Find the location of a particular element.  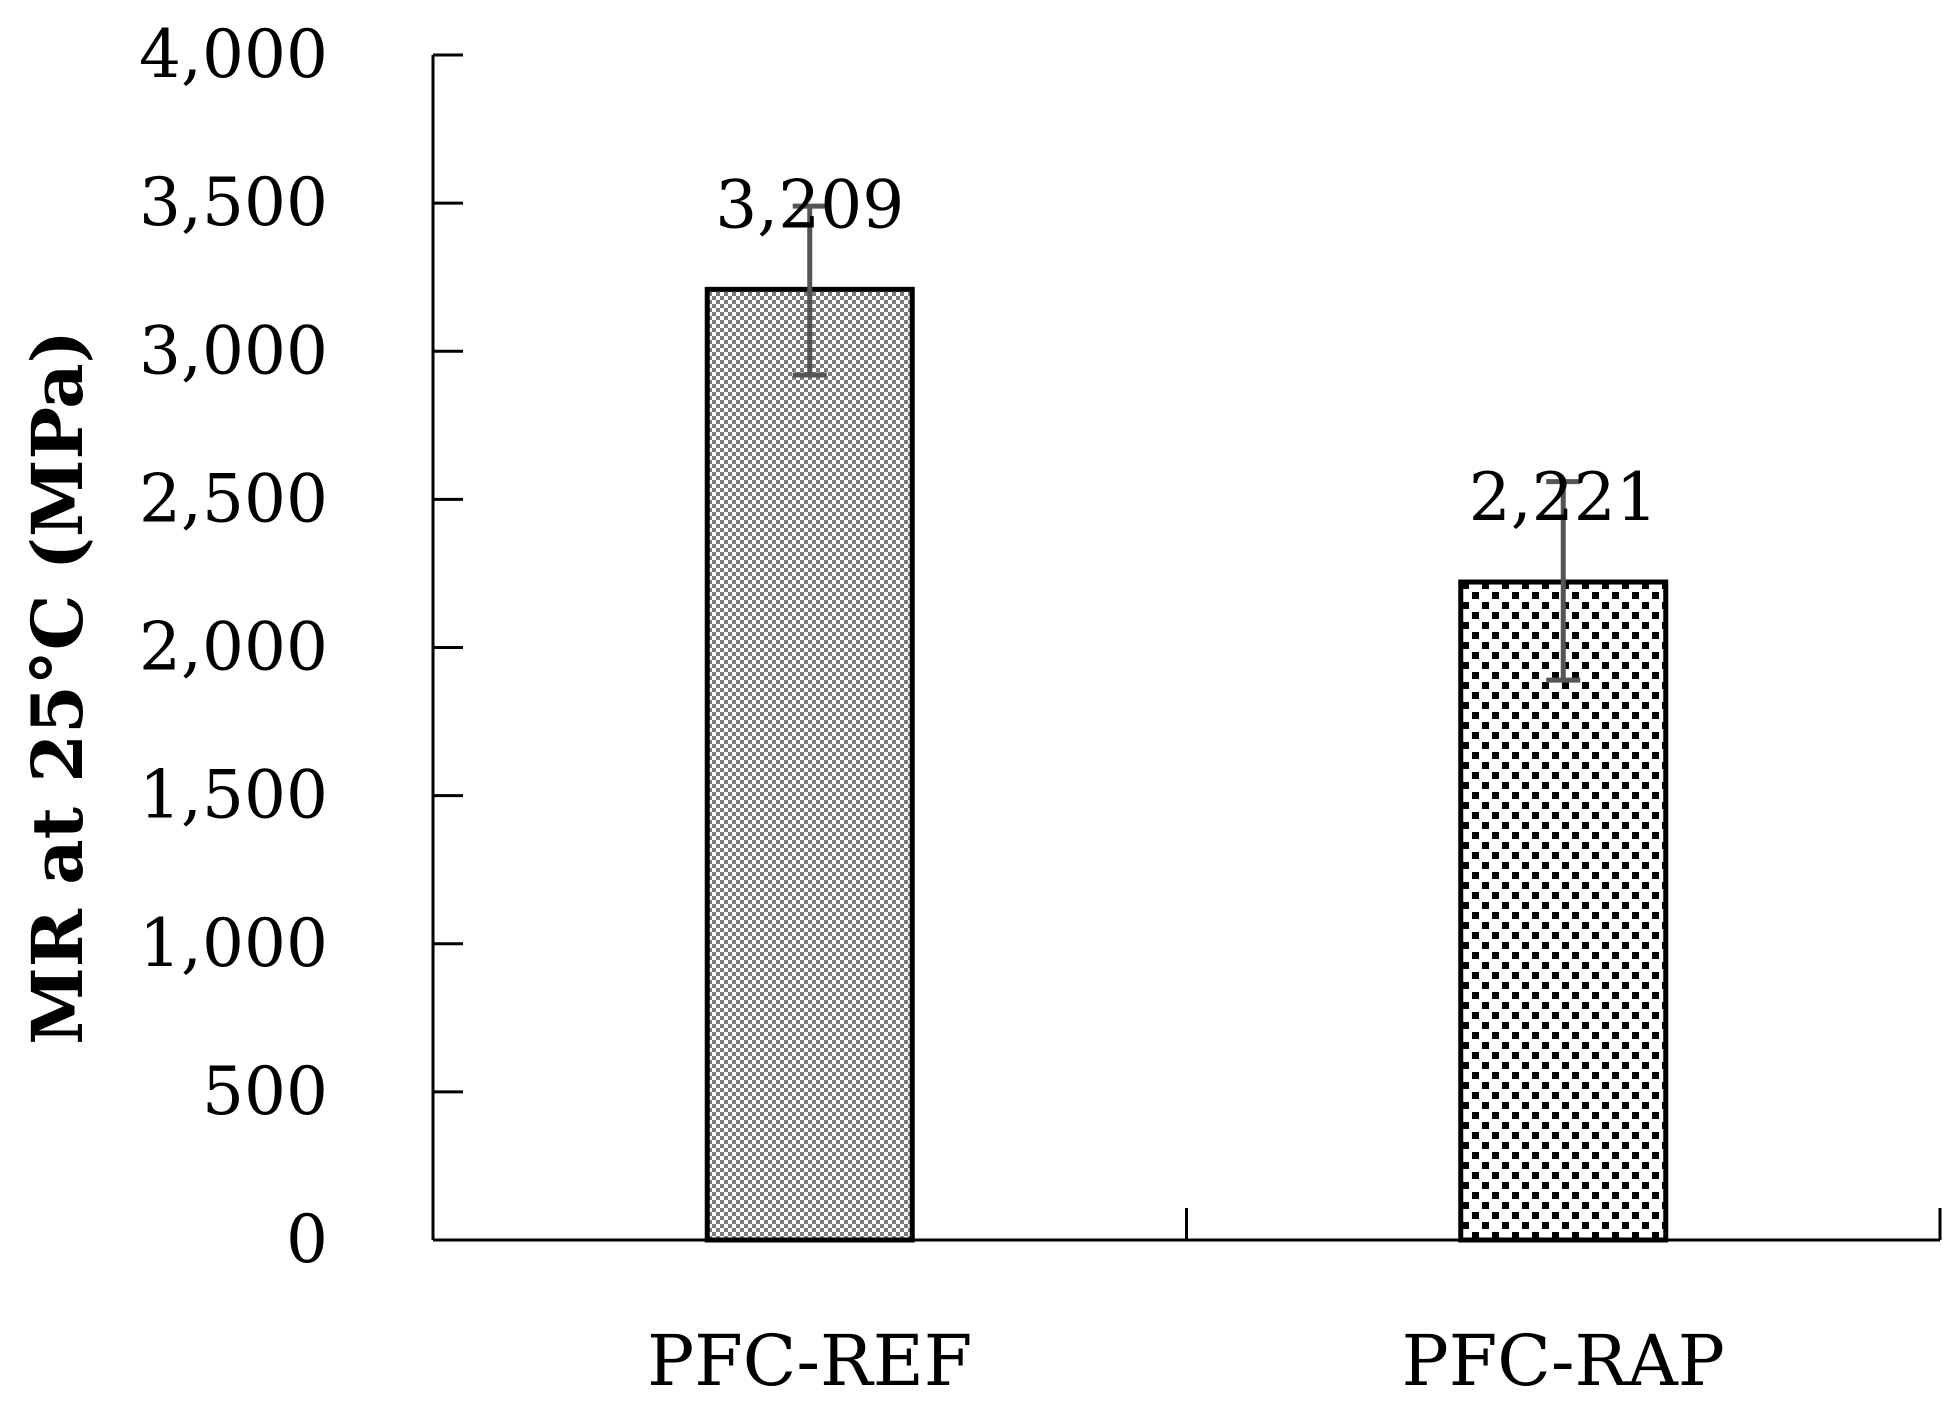

y-axis-label: MR at 25°C (MPa) is located at coordinates (57, 687).